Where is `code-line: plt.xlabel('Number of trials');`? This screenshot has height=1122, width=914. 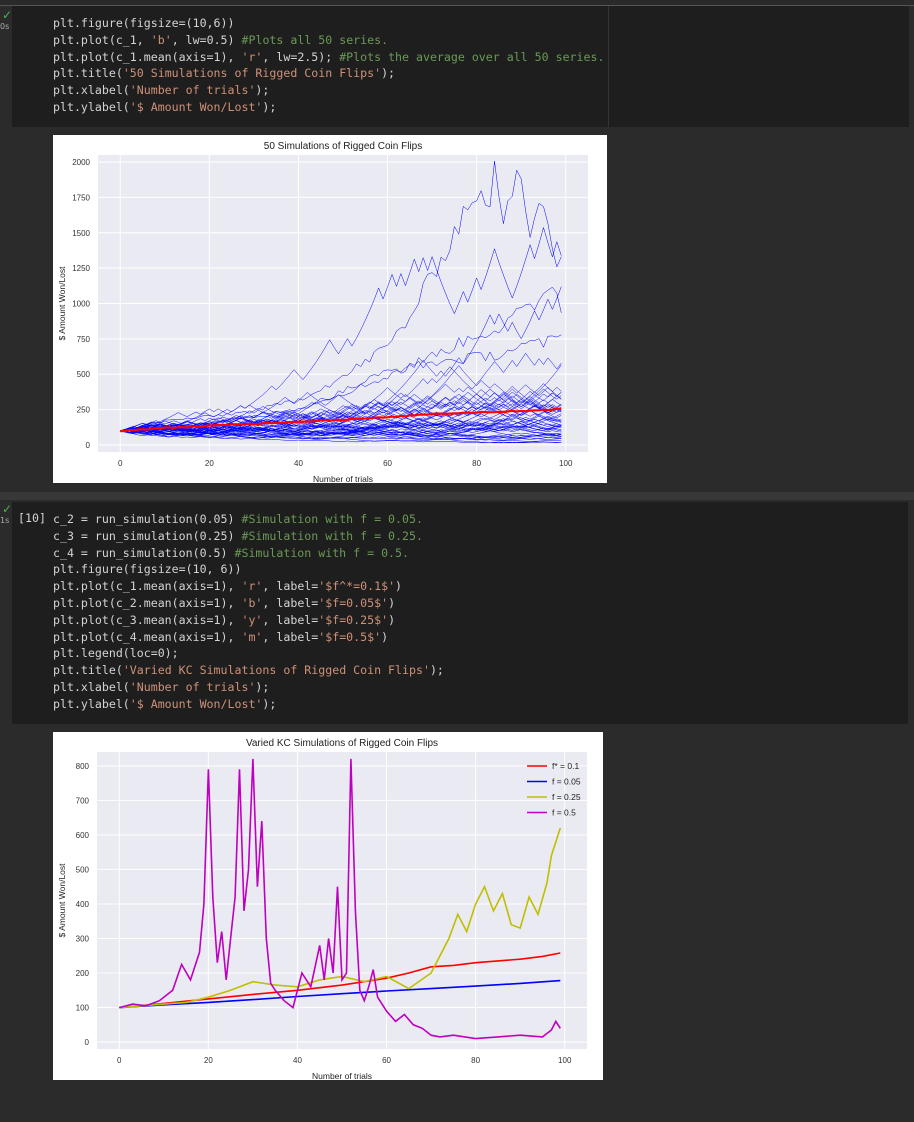 code-line: plt.xlabel('Number of trials'); is located at coordinates (480, 90).